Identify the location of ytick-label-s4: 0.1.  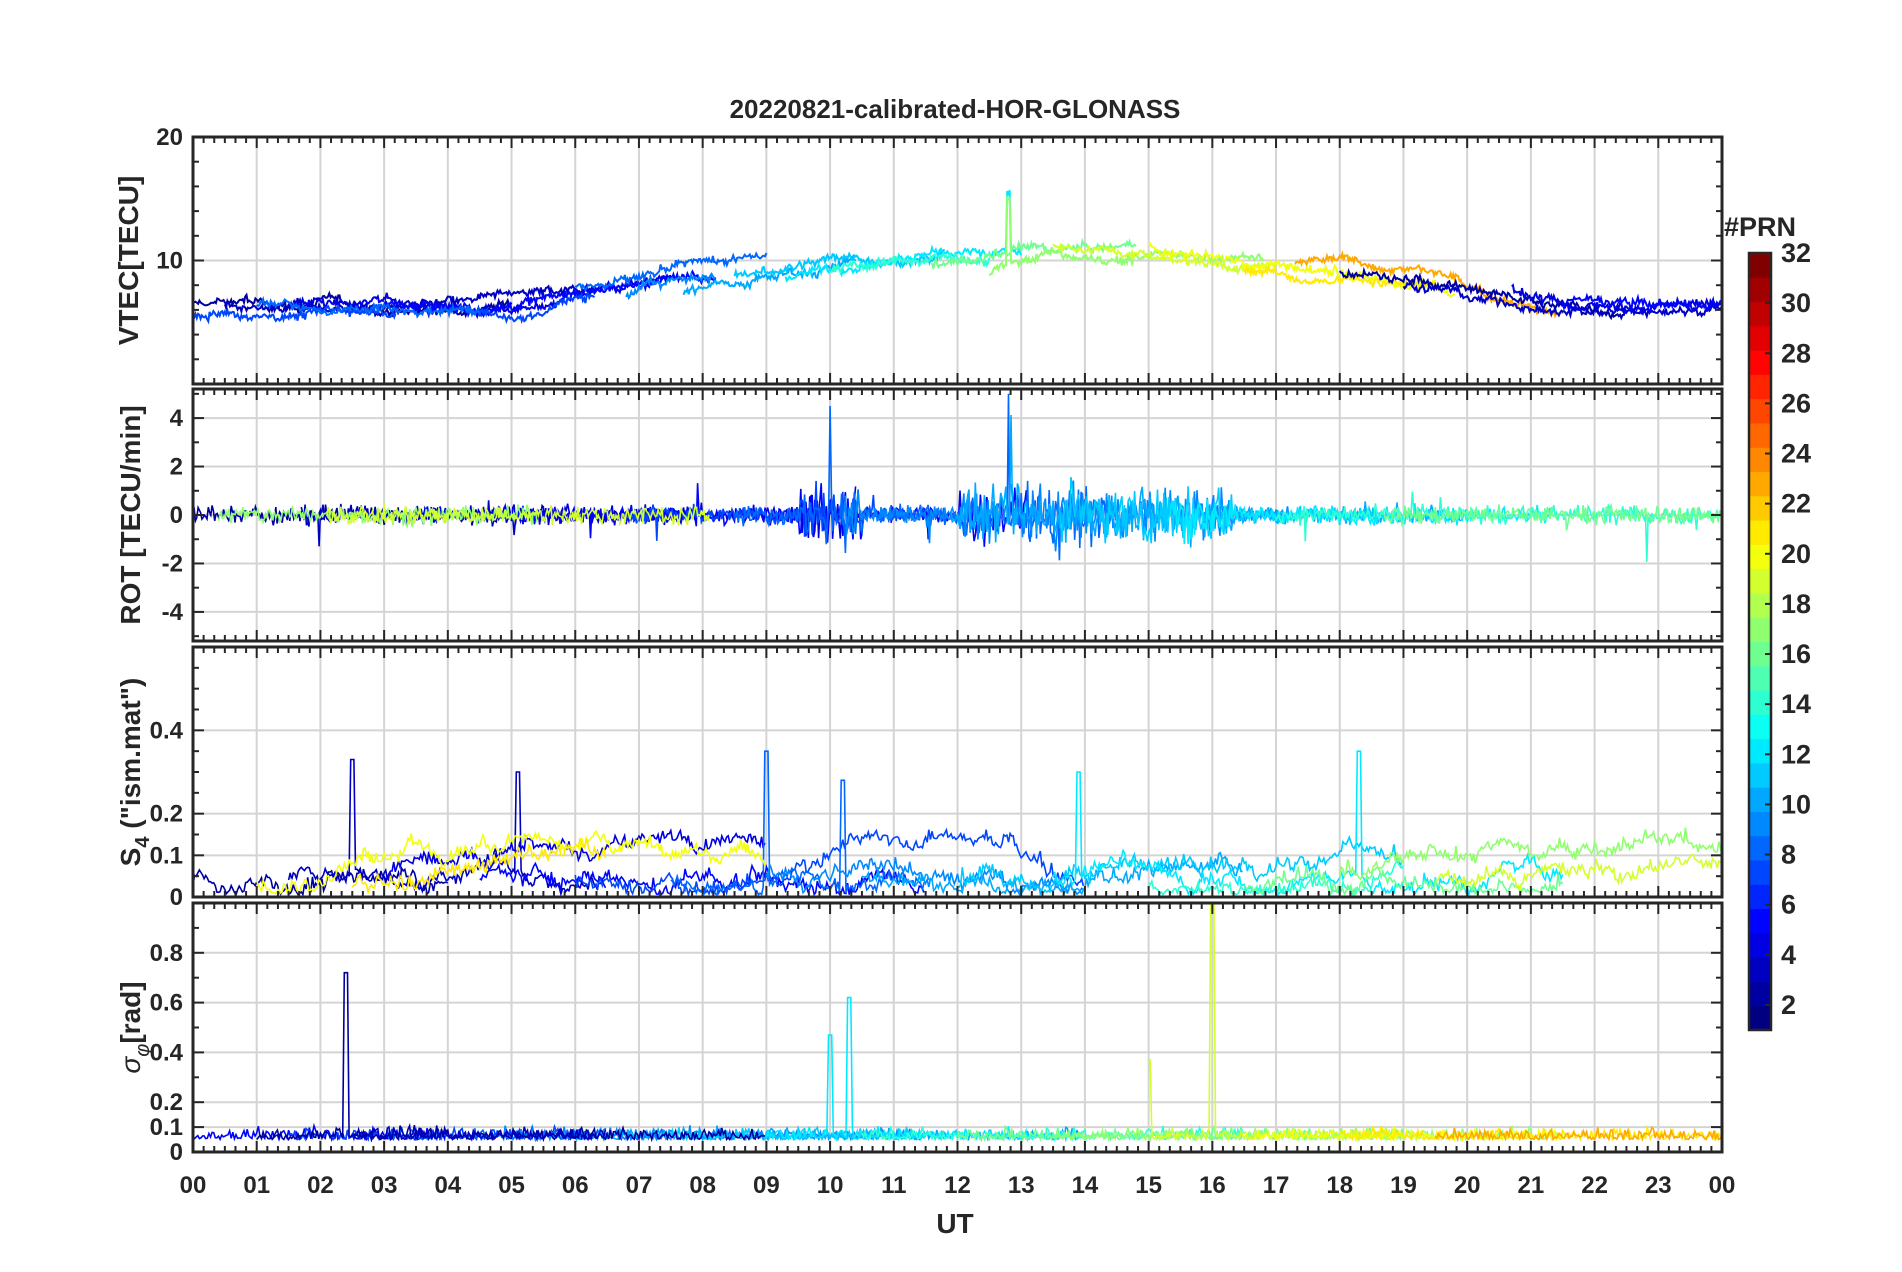
(166, 855).